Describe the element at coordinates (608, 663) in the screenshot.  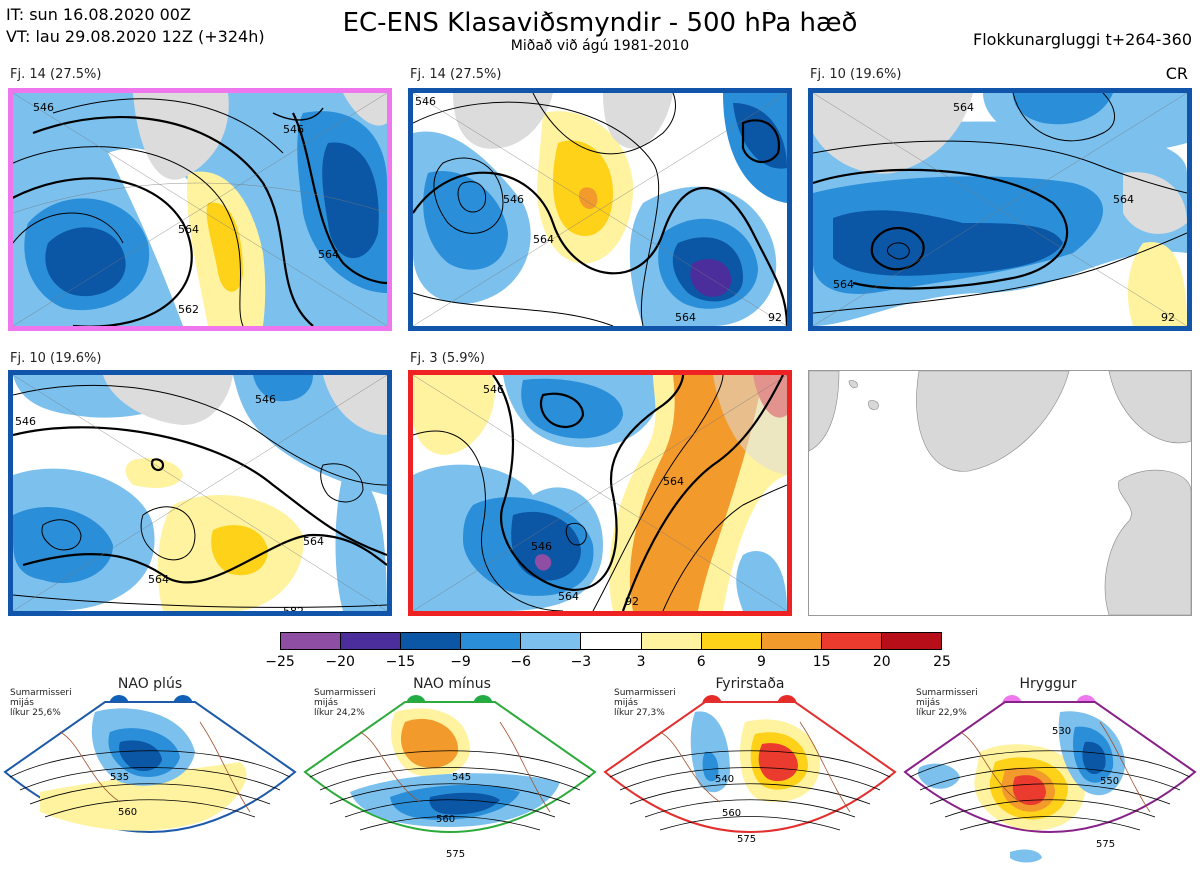
I see `colorbar-labels: −25 −20 −15 −9 −6 −3 3 6 9 15 20 25` at that location.